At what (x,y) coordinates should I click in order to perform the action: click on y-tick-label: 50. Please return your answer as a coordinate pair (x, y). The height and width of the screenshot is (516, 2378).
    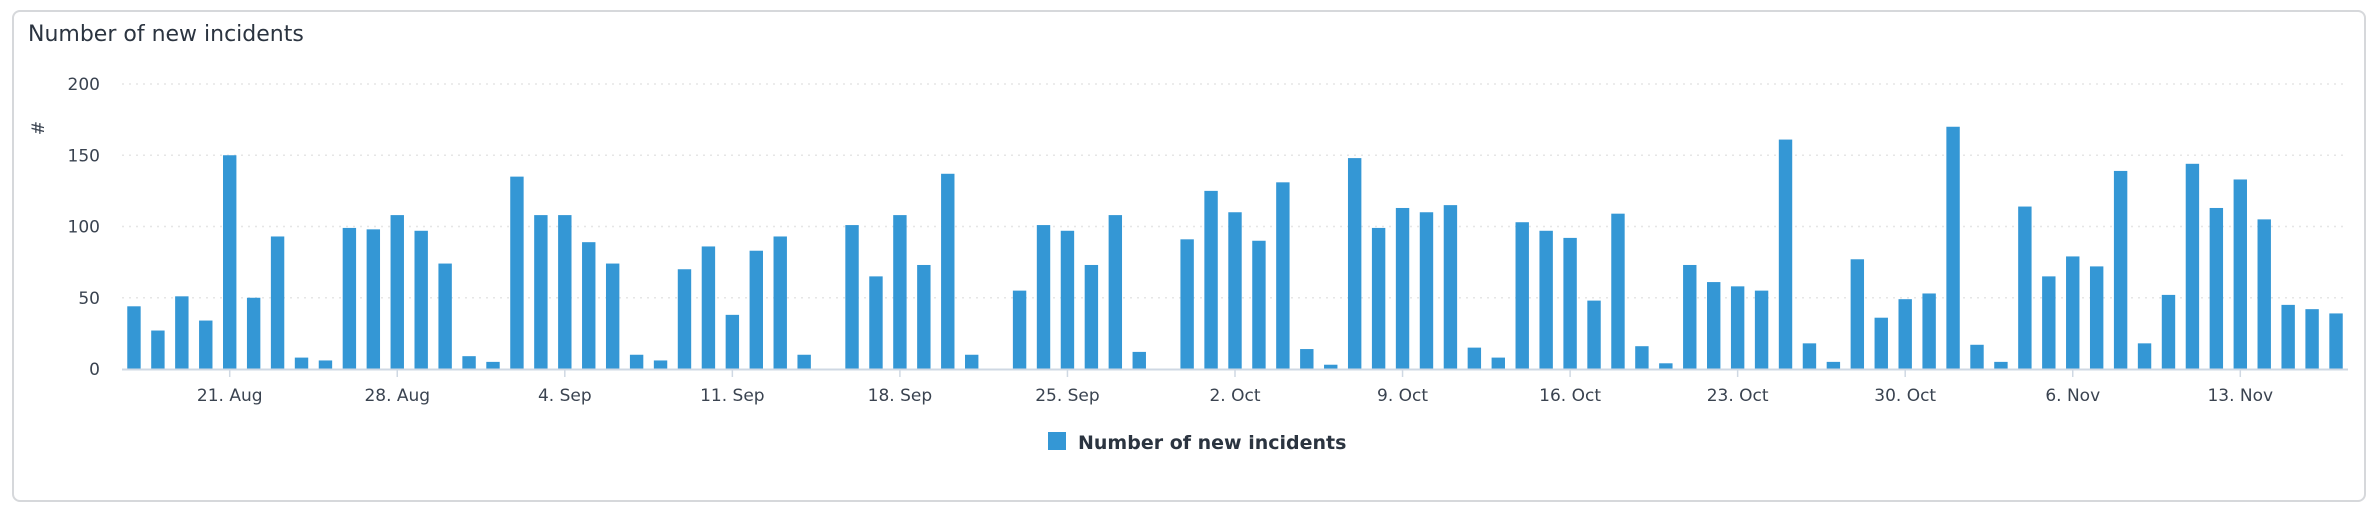
    Looking at the image, I should click on (89, 299).